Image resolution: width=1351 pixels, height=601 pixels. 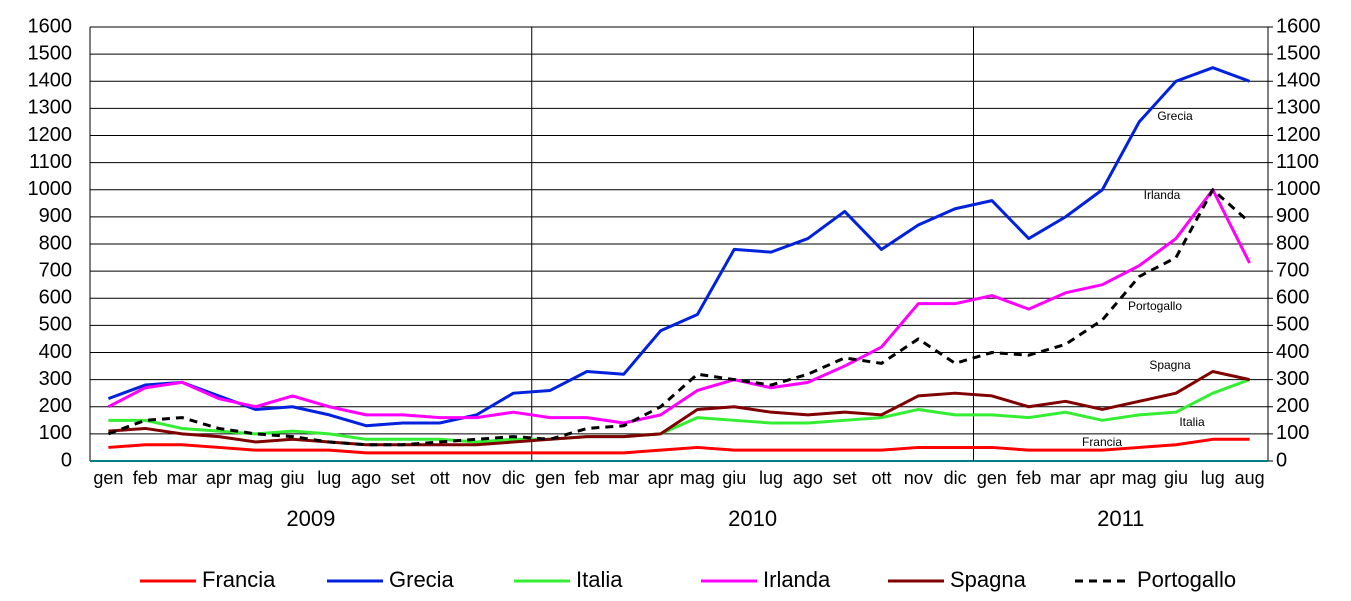 I want to click on y-tick-label: 1600, so click(x=50, y=26).